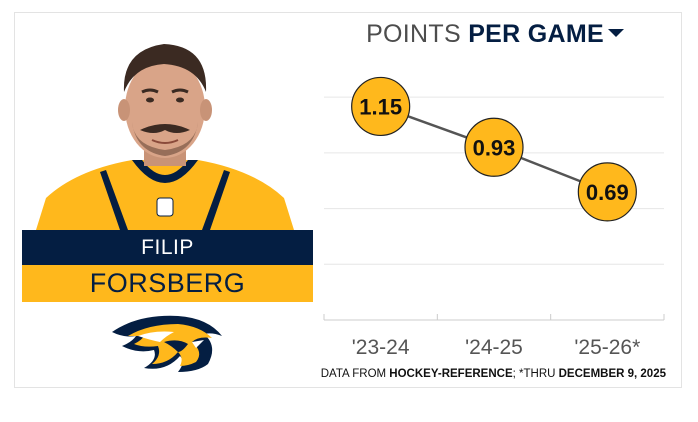 The height and width of the screenshot is (422, 698). I want to click on team-logo-icon, so click(167, 343).